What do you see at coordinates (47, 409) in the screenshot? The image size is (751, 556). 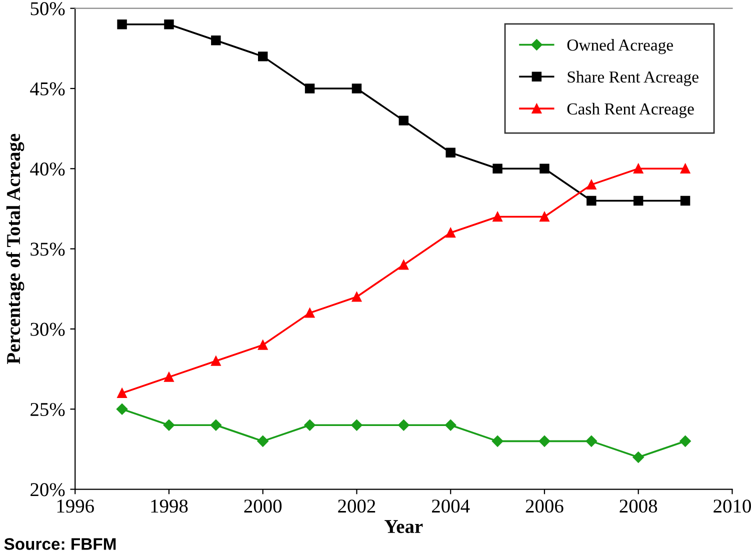 I see `y-tick-label: 25%` at bounding box center [47, 409].